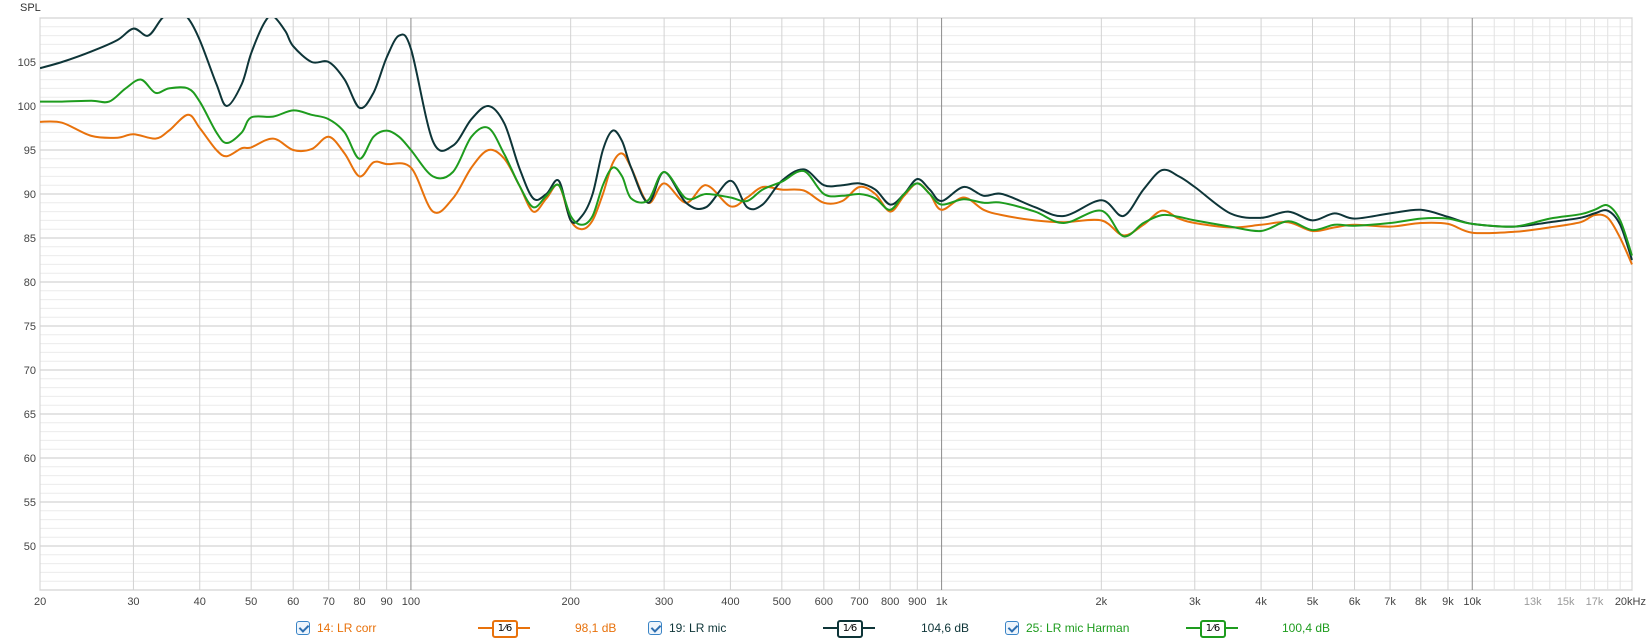 The image size is (1649, 639). Describe the element at coordinates (411, 602) in the screenshot. I see `x-tick-label: 100` at that location.